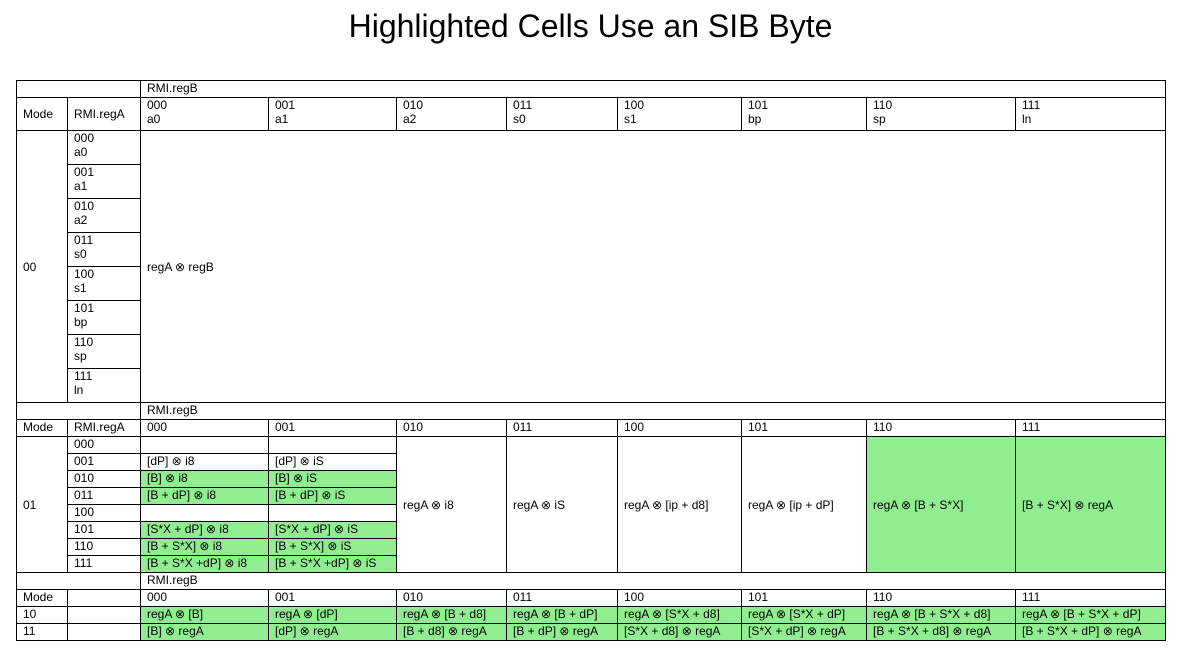 Image resolution: width=1181 pixels, height=669 pixels. I want to click on mode01-cell-001: [S*X + dP] ⊗ iS, so click(332, 530).